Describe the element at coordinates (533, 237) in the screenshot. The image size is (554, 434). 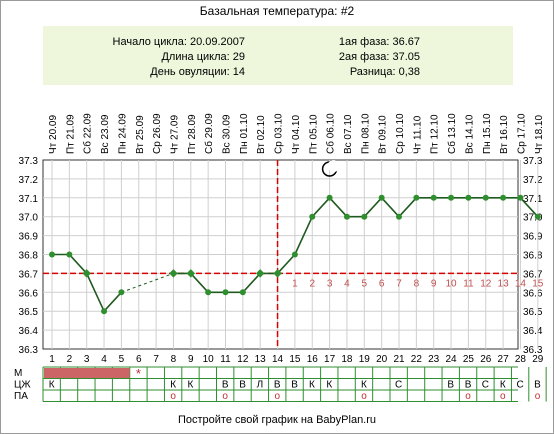
I see `y-tick-label-right: 36.9` at that location.